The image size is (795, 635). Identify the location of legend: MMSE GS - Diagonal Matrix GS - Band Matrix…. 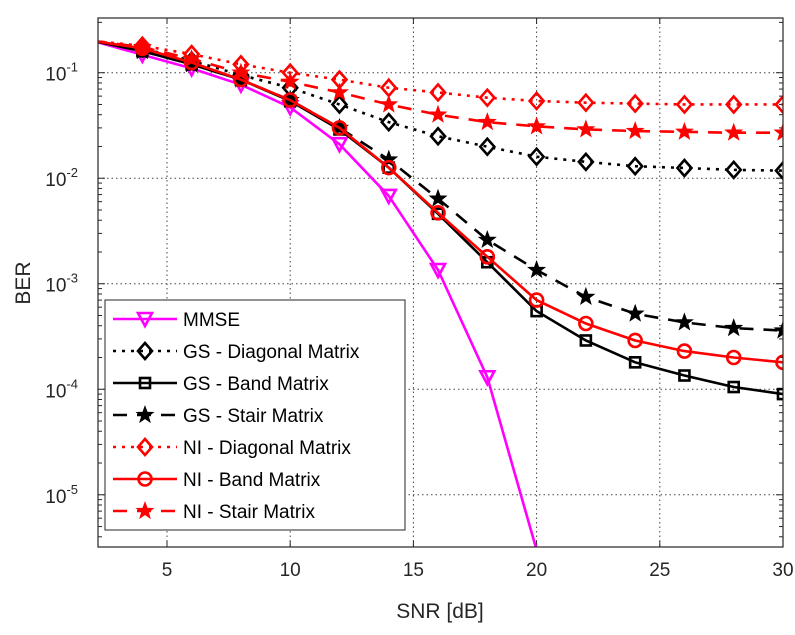
(255, 415).